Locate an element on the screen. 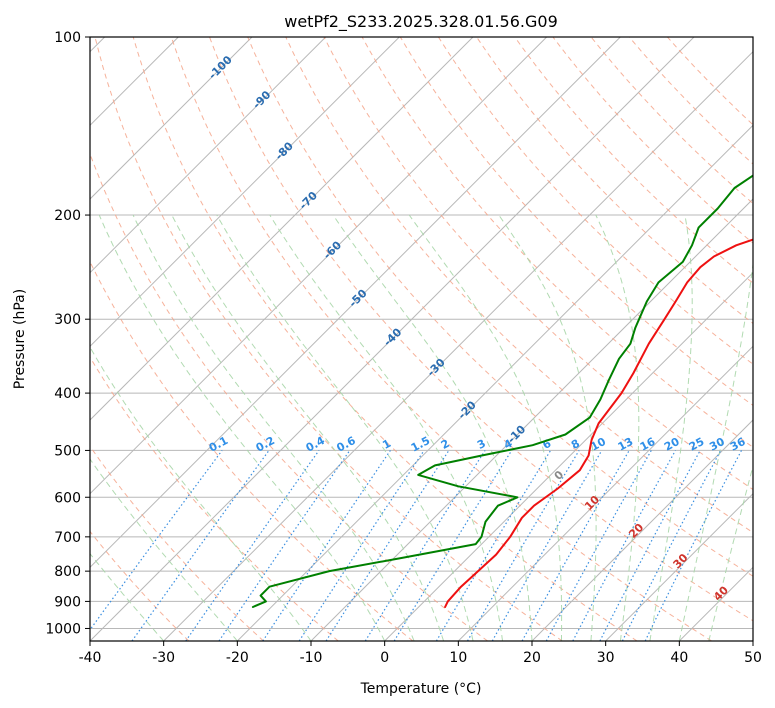 Image resolution: width=775 pixels, height=708 pixels. x-tick-label: 50 is located at coordinates (753, 658).